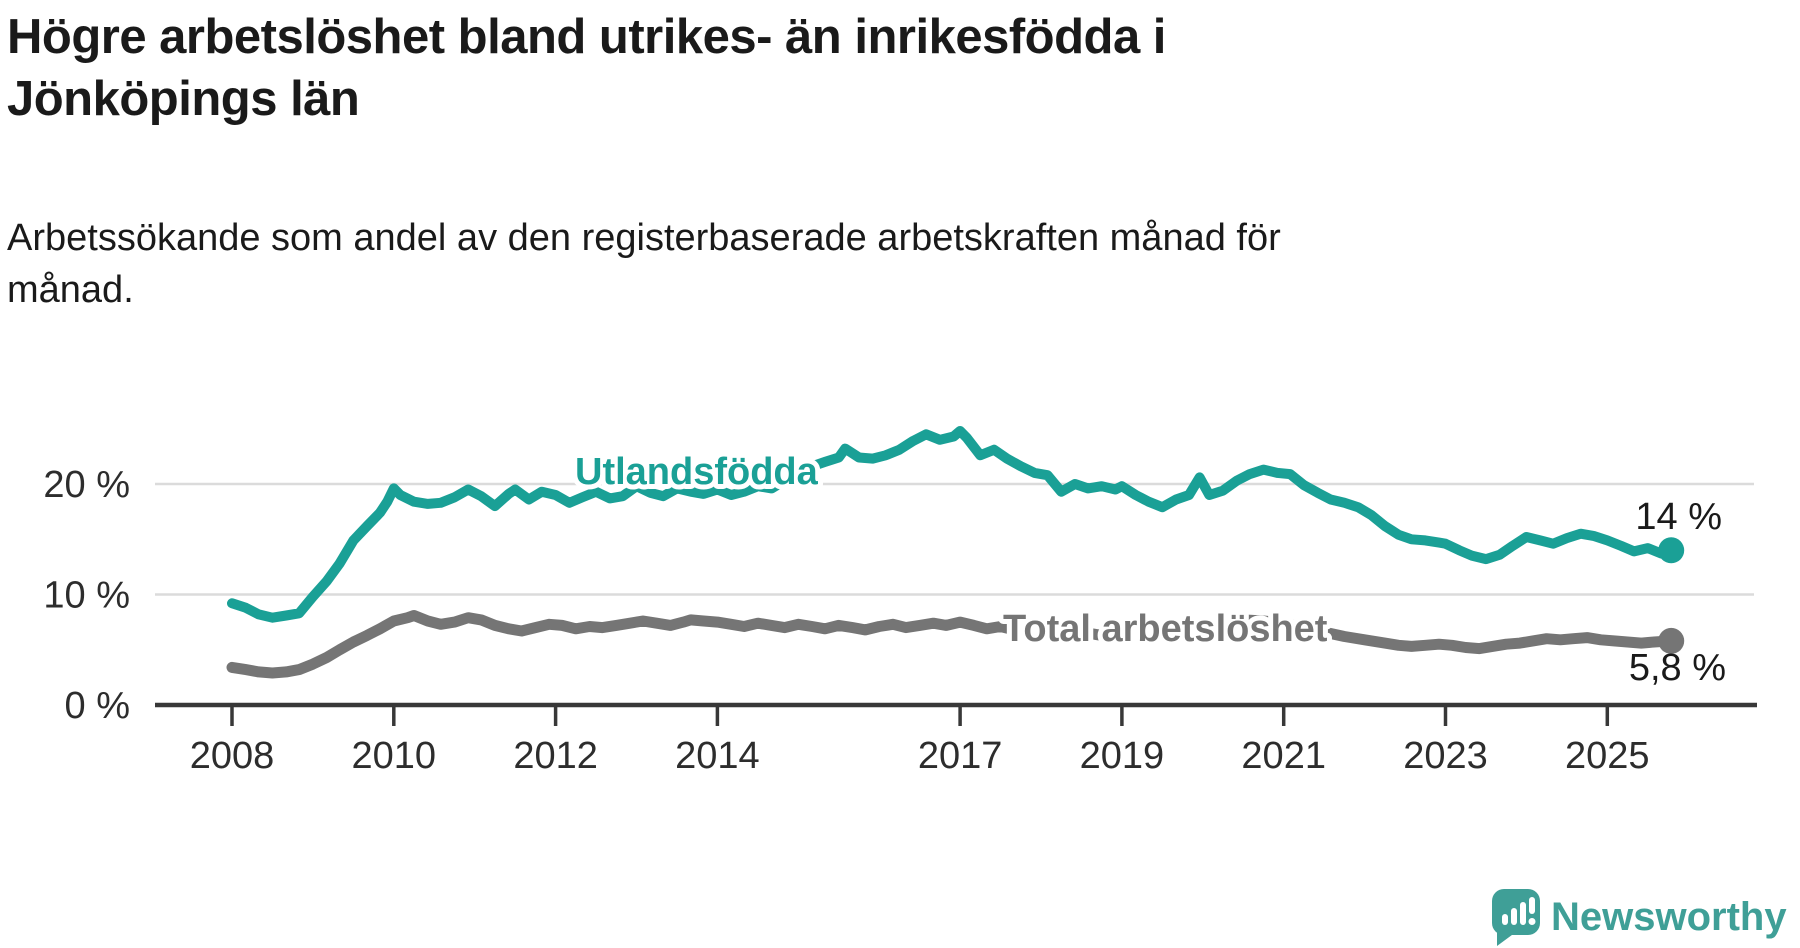 The height and width of the screenshot is (948, 1800). What do you see at coordinates (1122, 756) in the screenshot?
I see `x-tick-label-2019: 2019` at bounding box center [1122, 756].